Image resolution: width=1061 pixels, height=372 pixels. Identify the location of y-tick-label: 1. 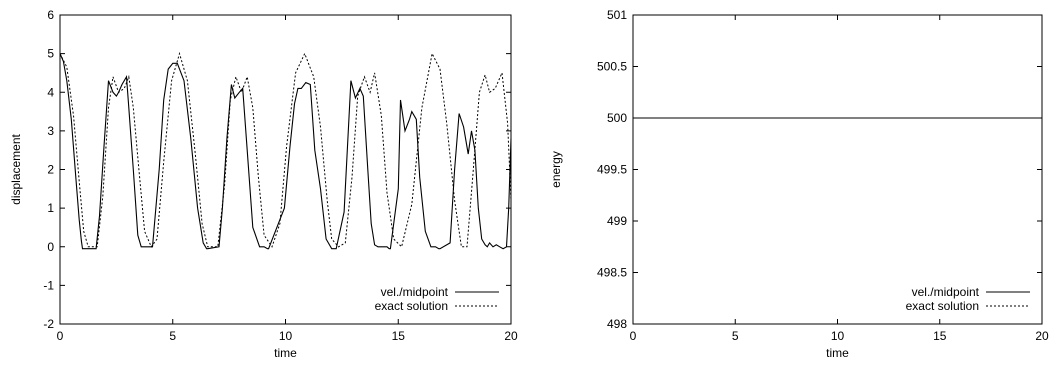
(50, 208).